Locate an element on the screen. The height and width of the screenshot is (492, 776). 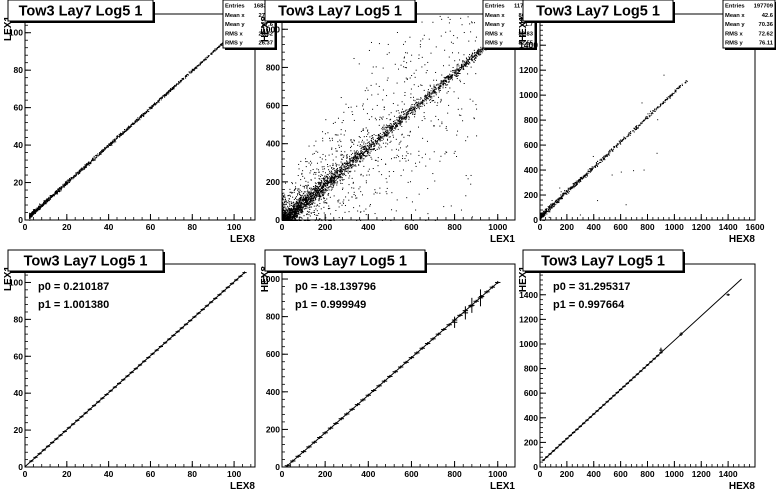
y-tick-label: 60 is located at coordinates (19, 108).